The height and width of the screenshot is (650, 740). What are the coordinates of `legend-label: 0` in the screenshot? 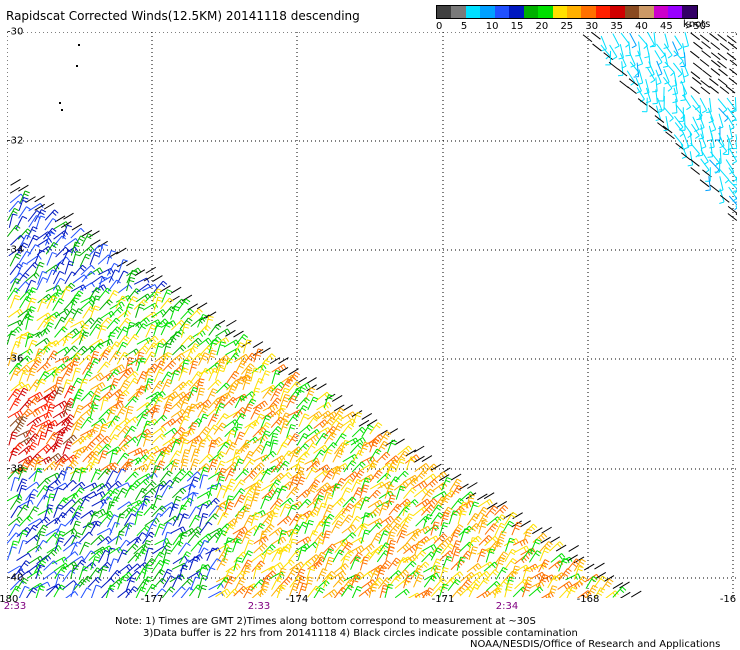 It's located at (439, 26).